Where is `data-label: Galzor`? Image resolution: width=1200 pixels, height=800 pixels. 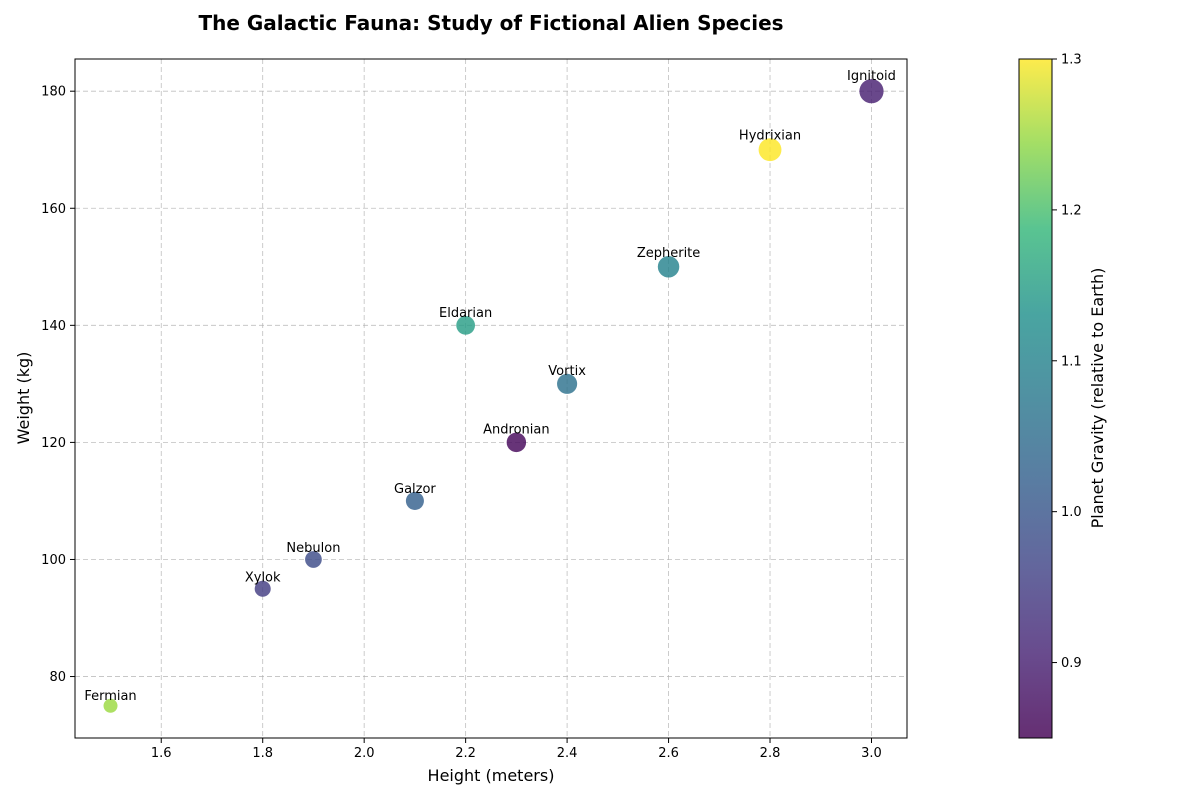 data-label: Galzor is located at coordinates (415, 489).